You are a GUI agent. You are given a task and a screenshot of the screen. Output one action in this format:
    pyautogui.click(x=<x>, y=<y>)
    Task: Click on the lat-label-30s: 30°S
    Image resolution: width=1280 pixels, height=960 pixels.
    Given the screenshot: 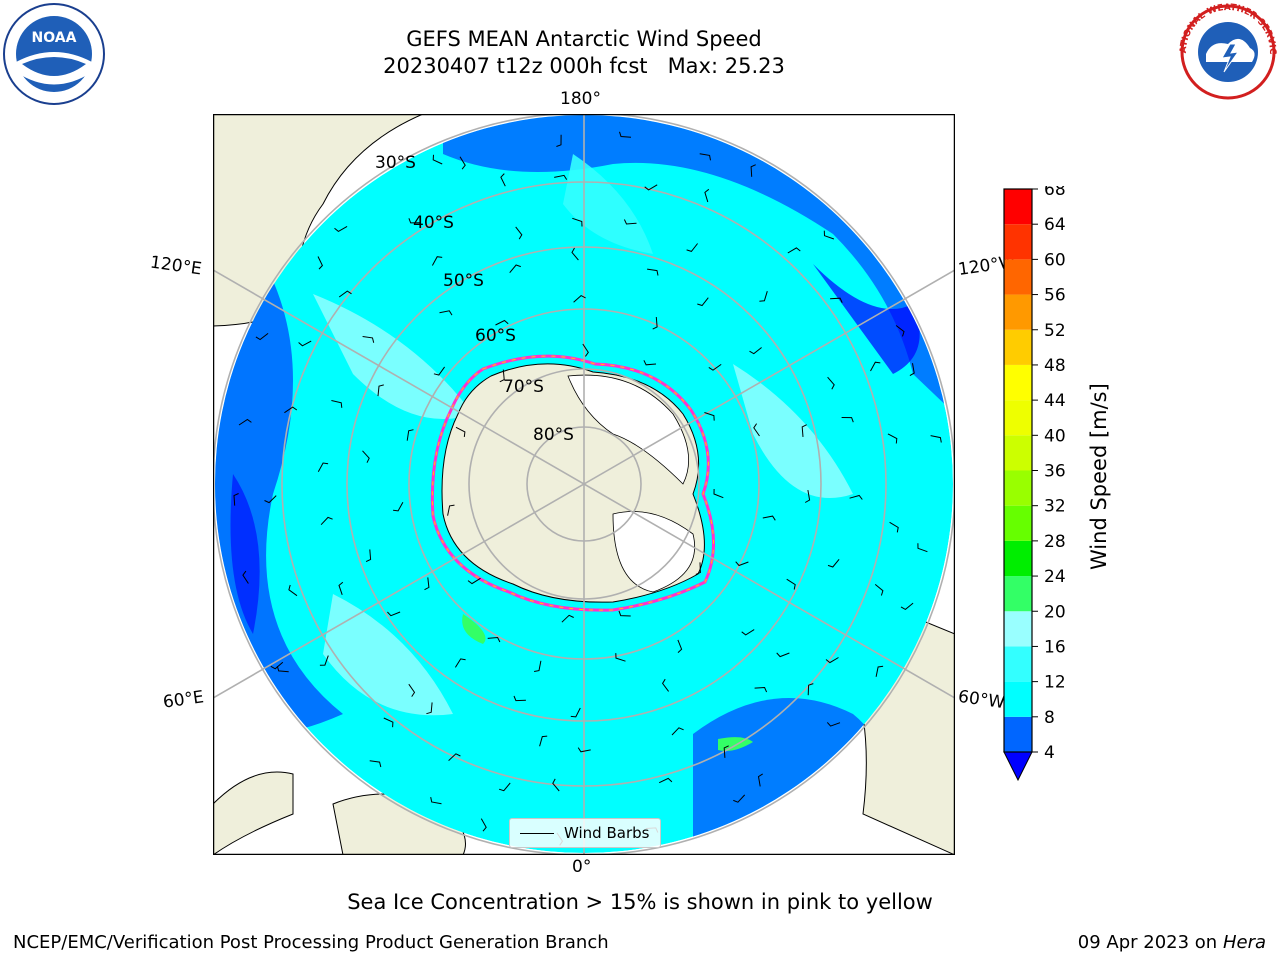 What is the action you would take?
    pyautogui.click(x=395, y=163)
    